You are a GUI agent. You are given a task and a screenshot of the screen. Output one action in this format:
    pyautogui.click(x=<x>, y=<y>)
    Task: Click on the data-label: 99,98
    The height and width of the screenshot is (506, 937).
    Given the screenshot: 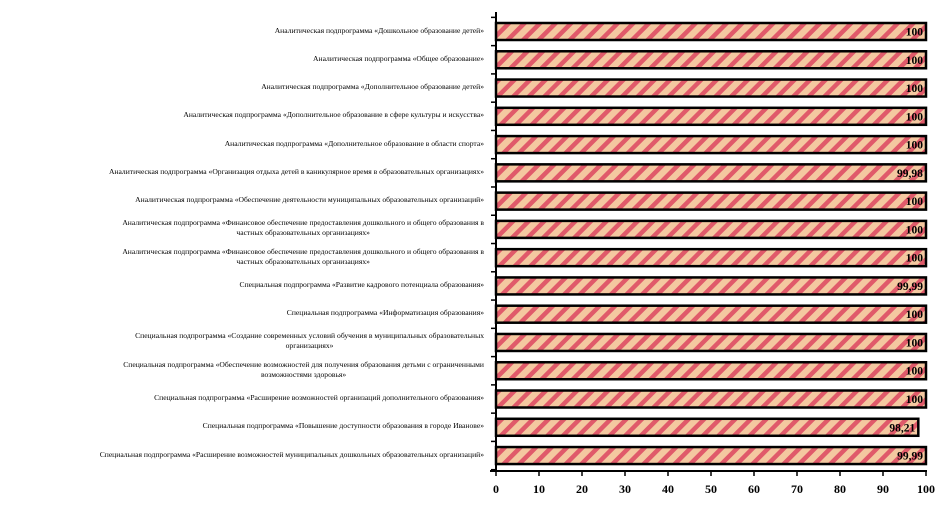 What is the action you would take?
    pyautogui.click(x=910, y=174)
    